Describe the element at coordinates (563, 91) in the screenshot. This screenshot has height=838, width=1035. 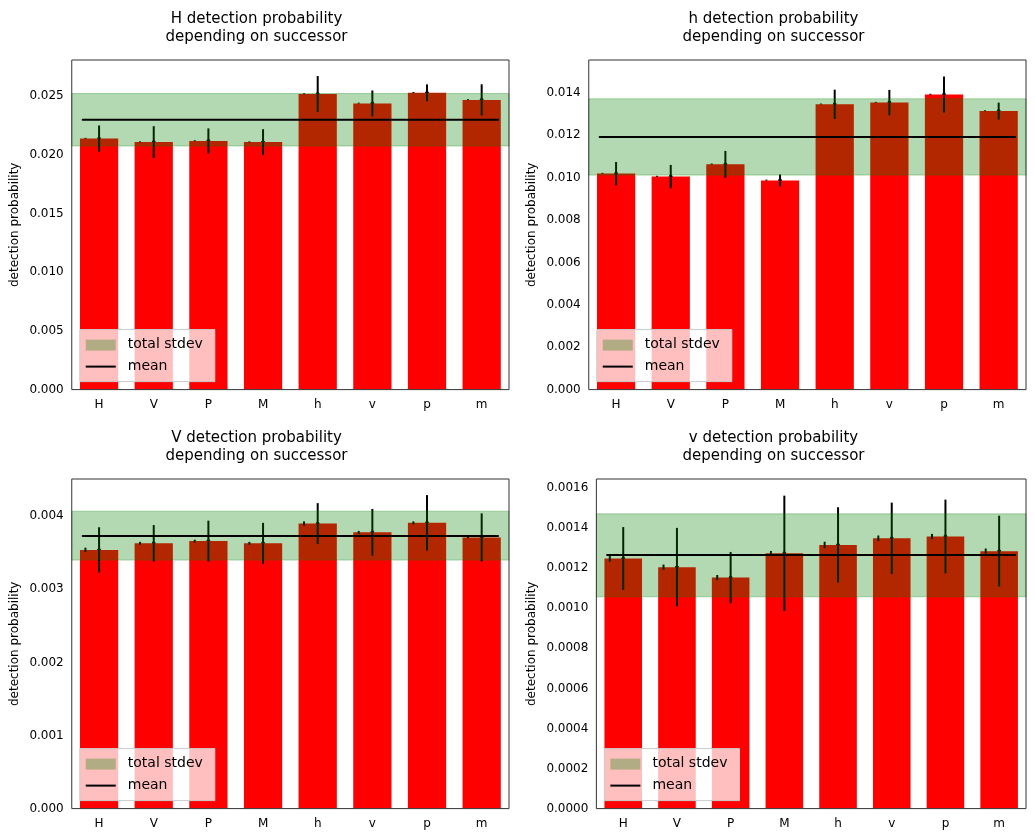
I see `y-tick-label: 0.014` at that location.